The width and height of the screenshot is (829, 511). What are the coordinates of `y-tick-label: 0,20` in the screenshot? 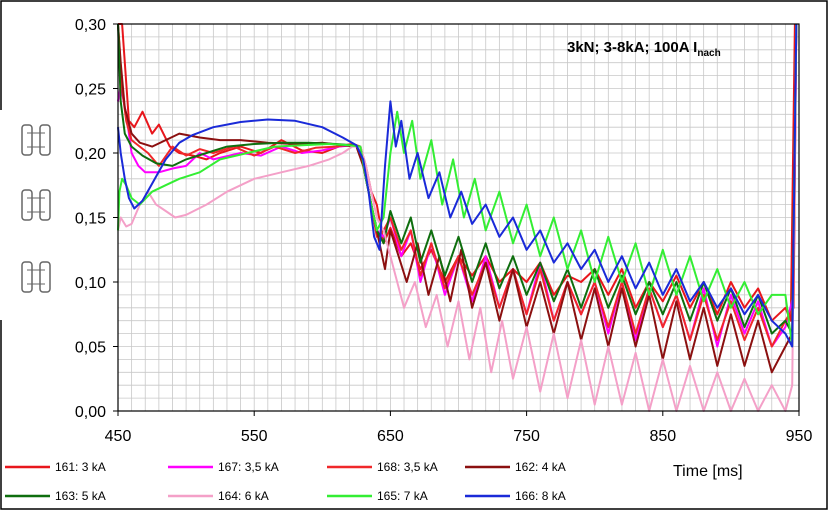 It's located at (90, 154).